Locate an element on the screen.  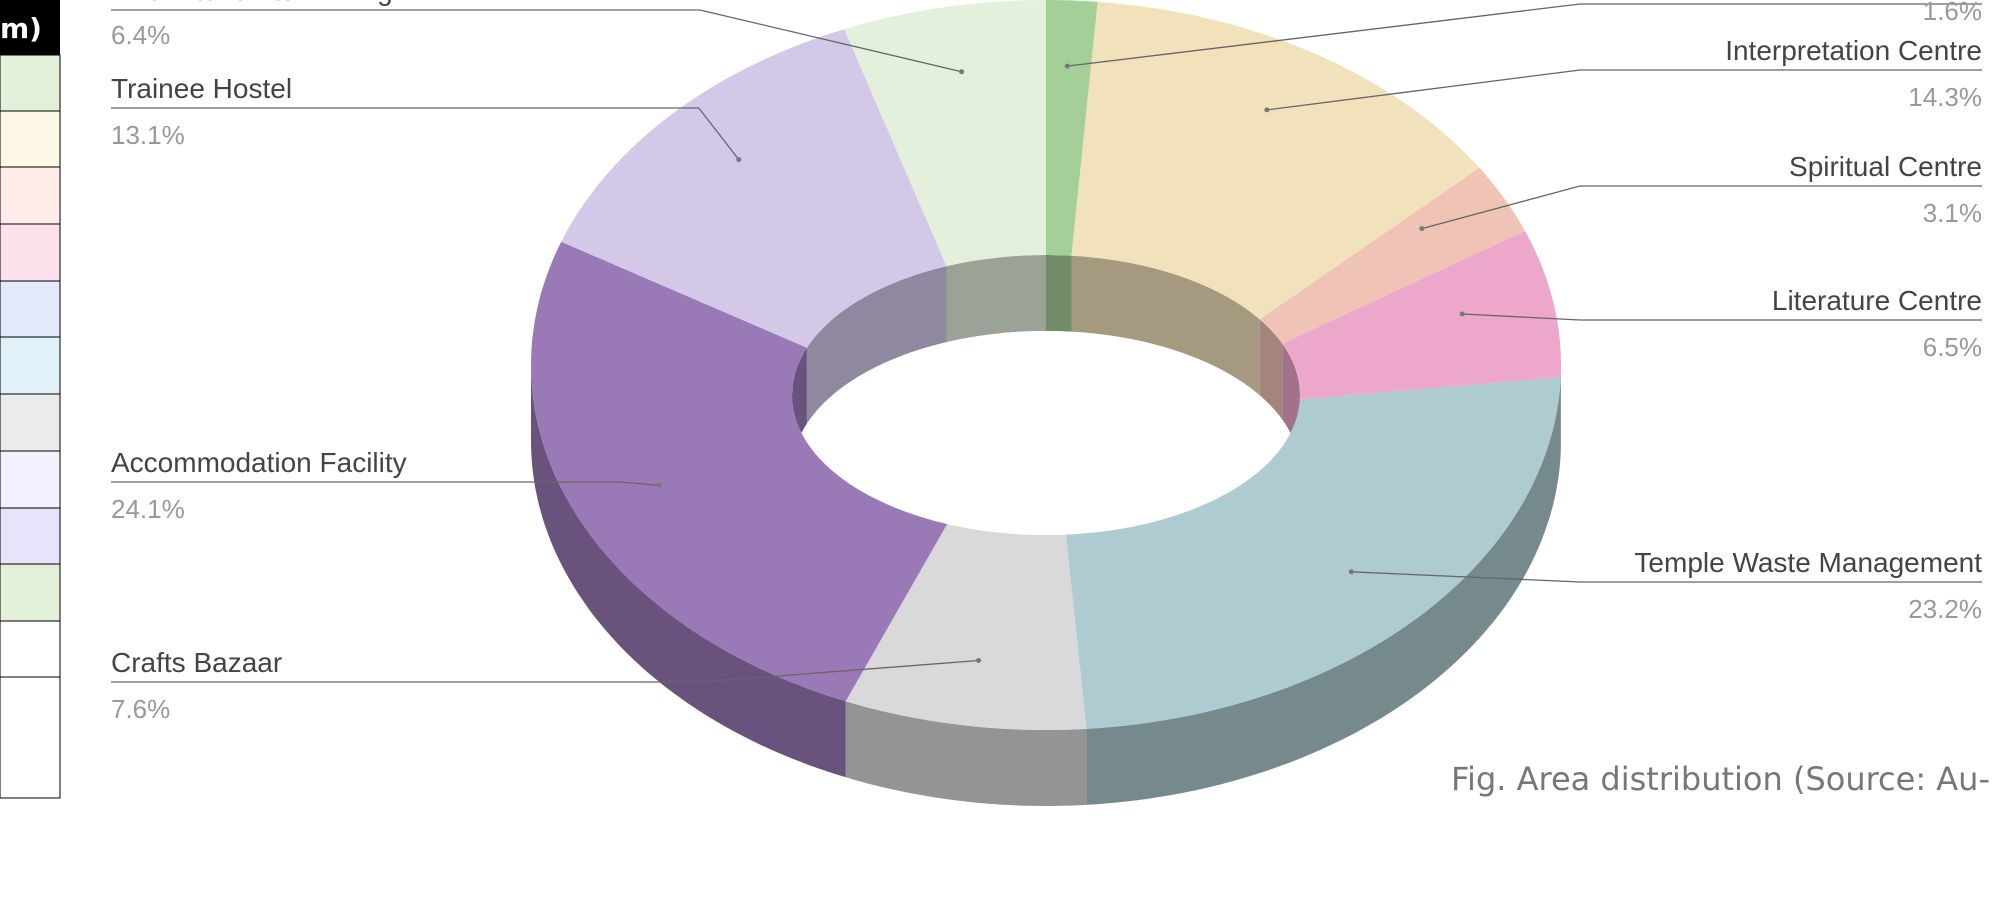
table-header-bg is located at coordinates (30, 27).